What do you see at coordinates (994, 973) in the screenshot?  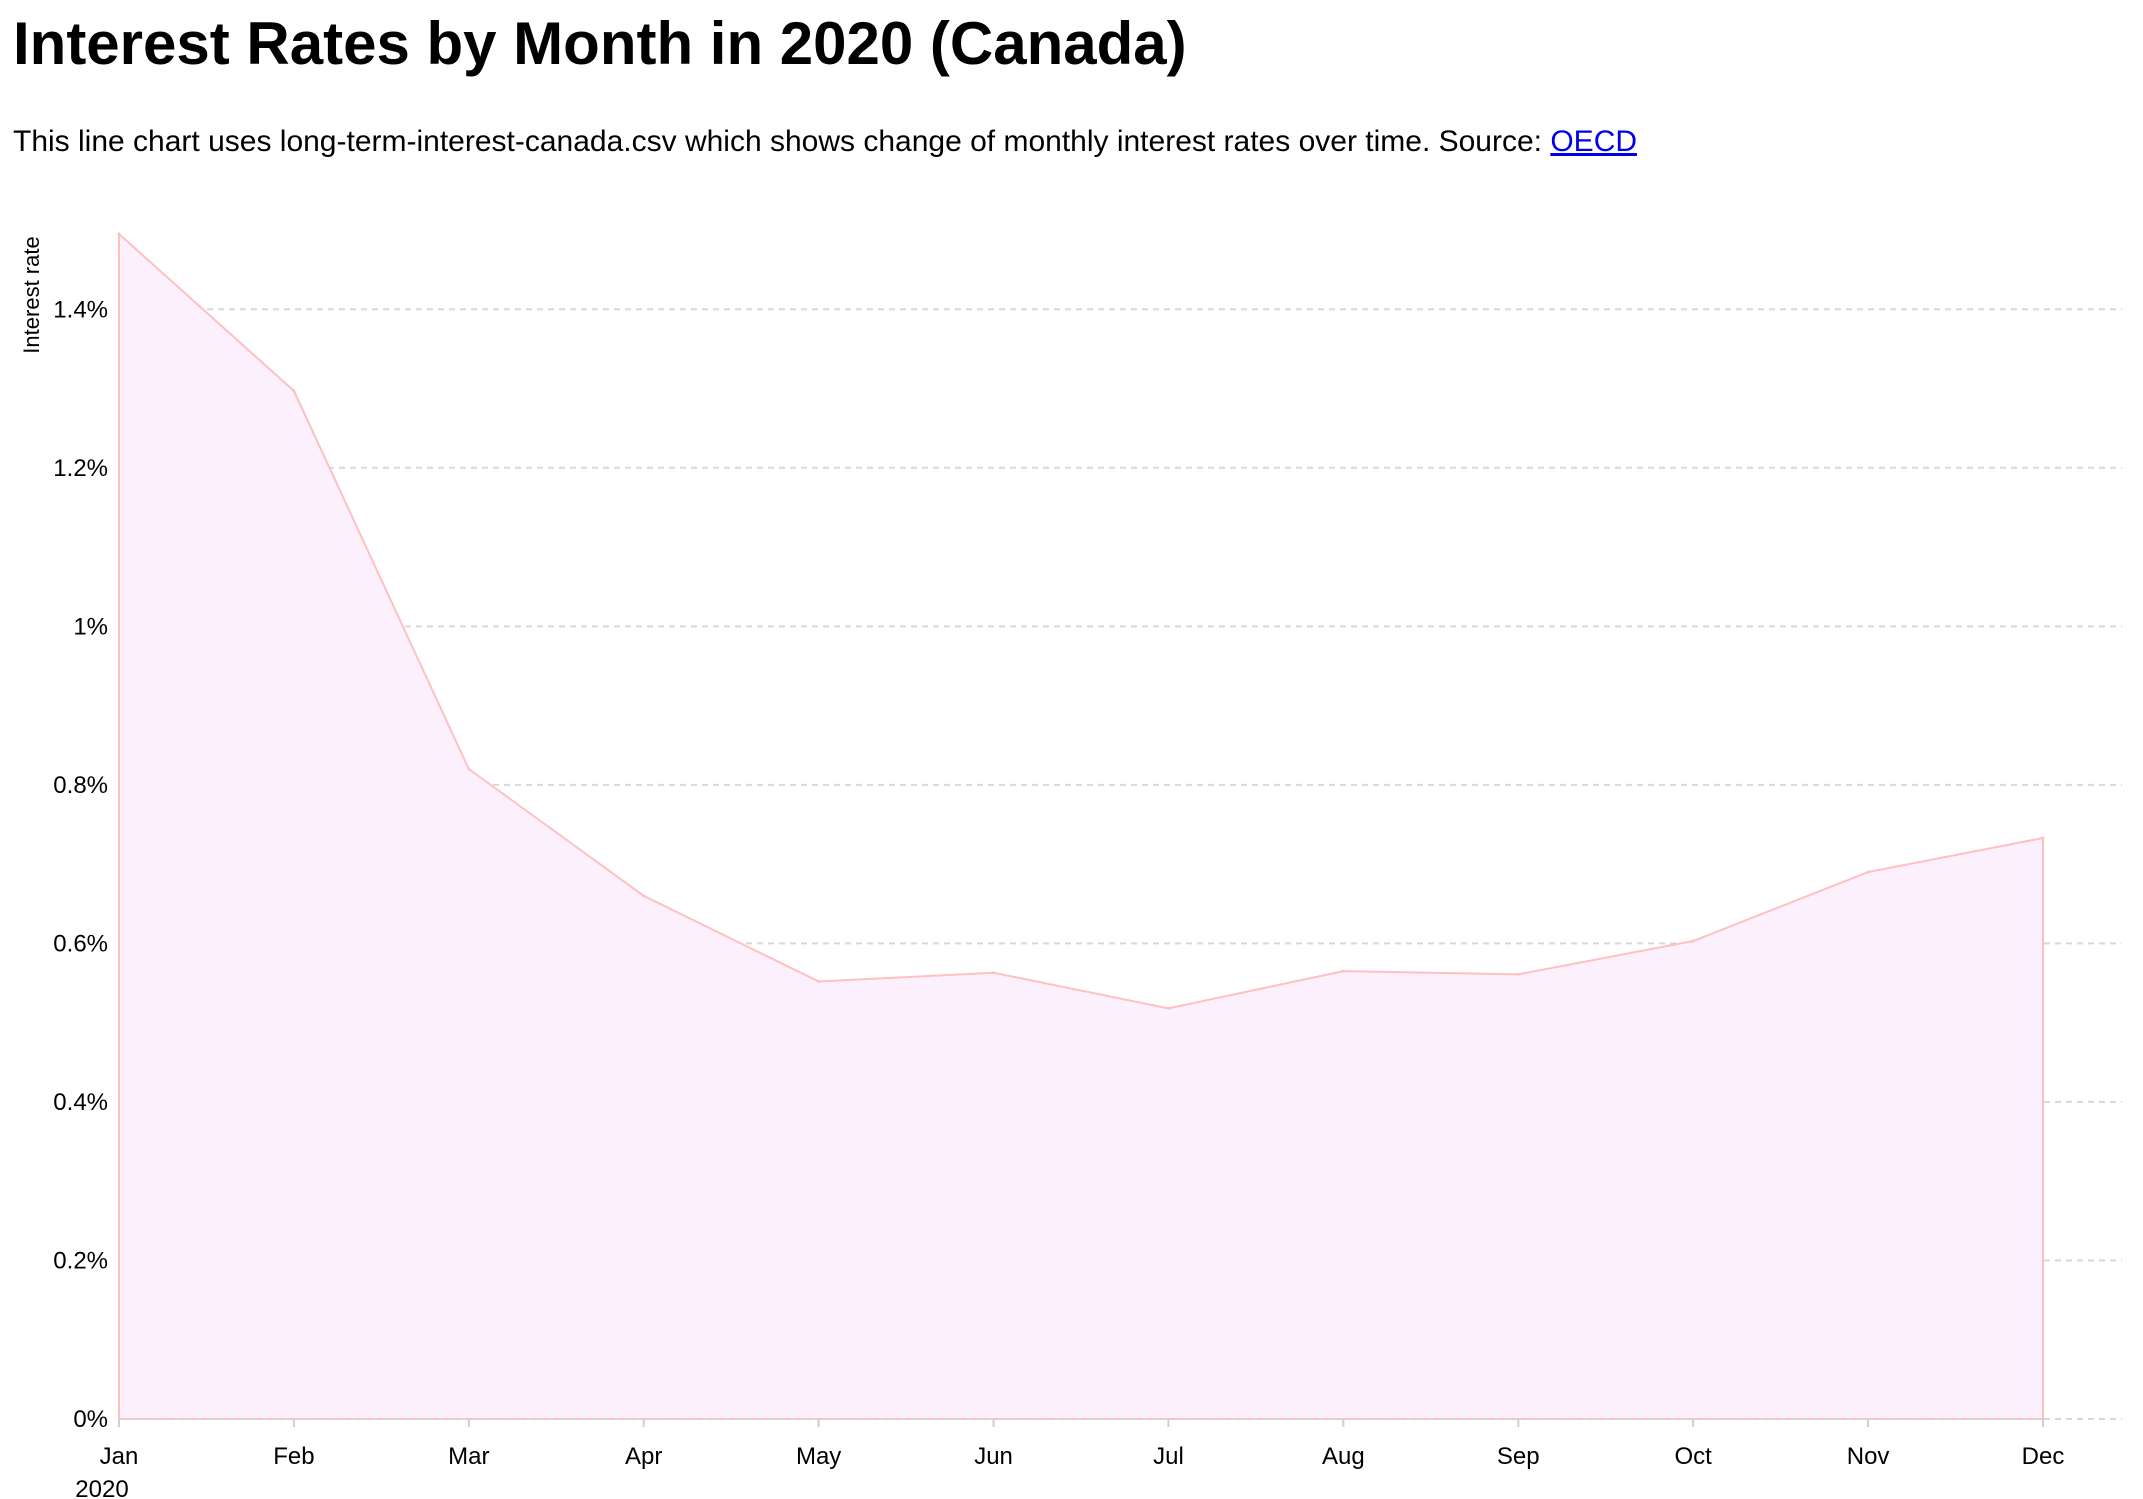 I see `data-point-jun` at bounding box center [994, 973].